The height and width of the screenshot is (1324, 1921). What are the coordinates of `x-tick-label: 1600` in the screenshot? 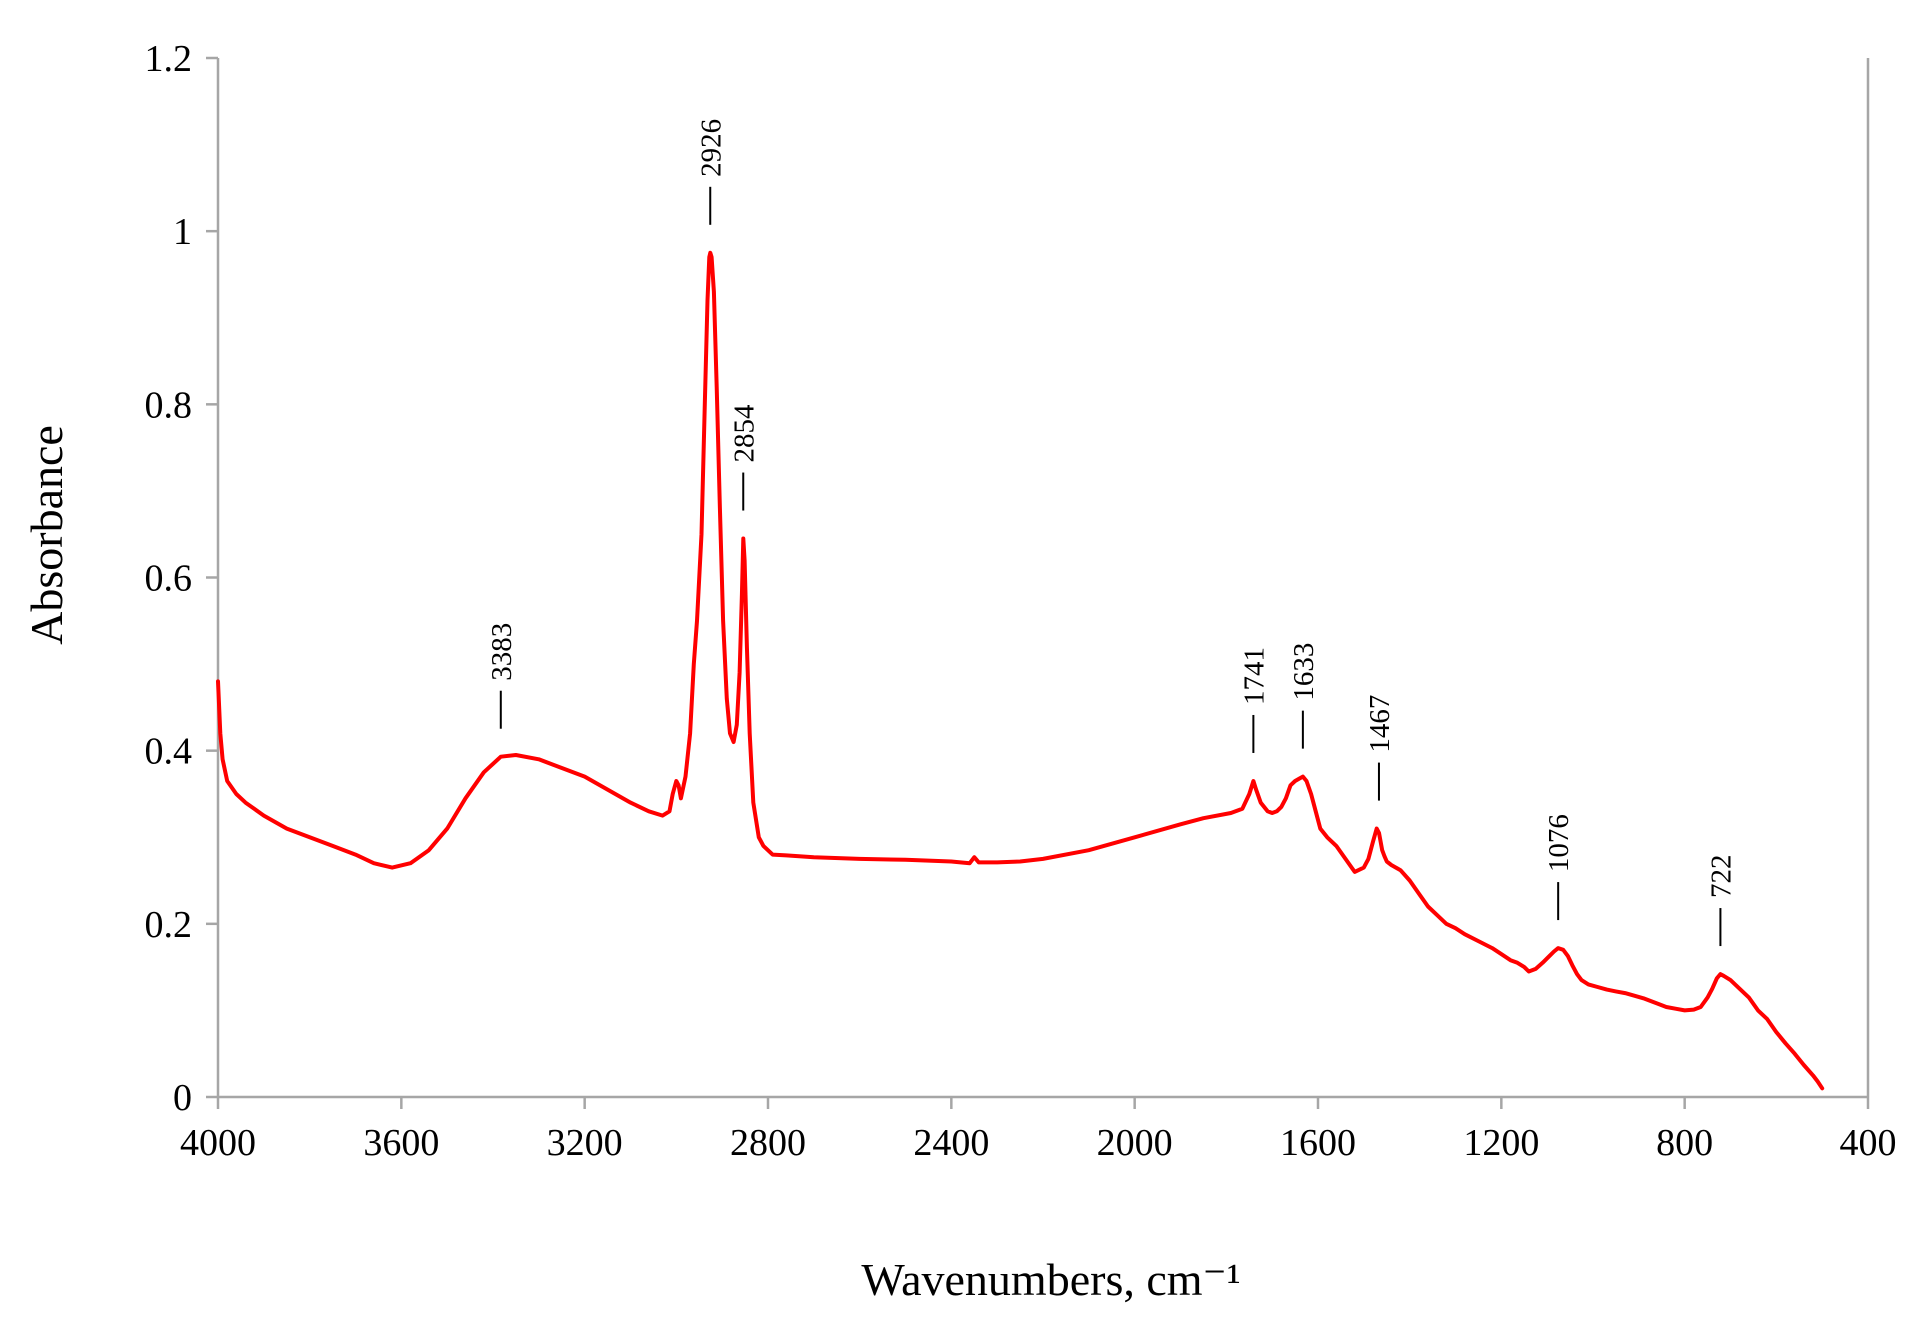 It's located at (1318, 1143).